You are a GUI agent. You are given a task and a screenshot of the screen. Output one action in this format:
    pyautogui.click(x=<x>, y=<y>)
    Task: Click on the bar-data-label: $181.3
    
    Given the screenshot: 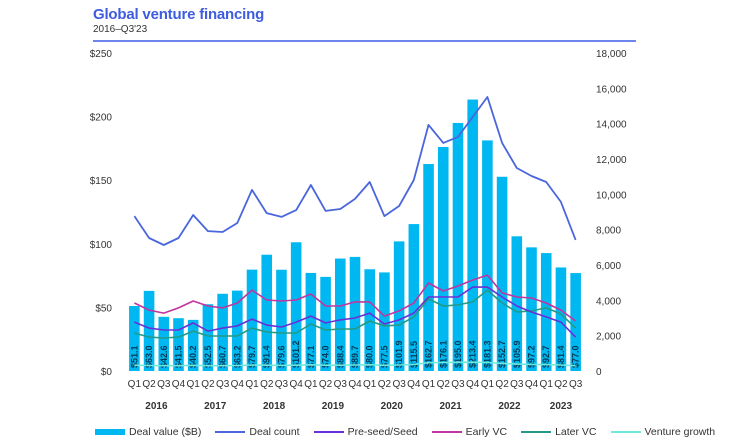 What is the action you would take?
    pyautogui.click(x=487, y=354)
    